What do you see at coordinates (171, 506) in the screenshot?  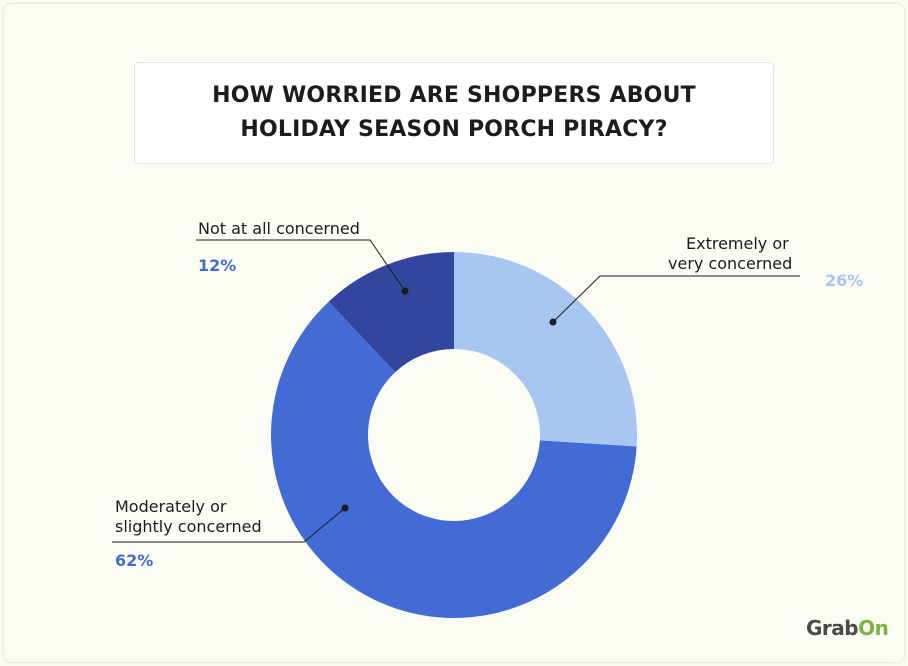 I see `label-moderately-line1: Moderately or` at bounding box center [171, 506].